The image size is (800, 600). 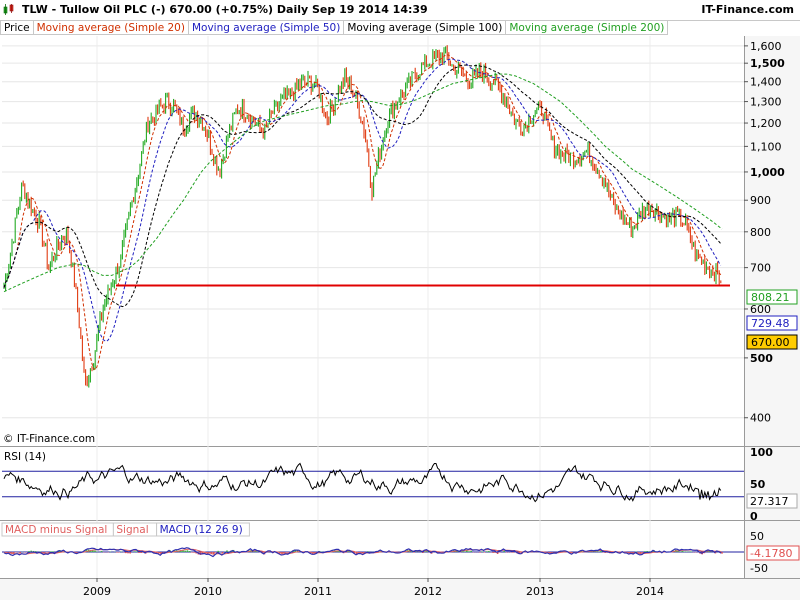 I want to click on price-tick-label: 700, so click(x=760, y=268).